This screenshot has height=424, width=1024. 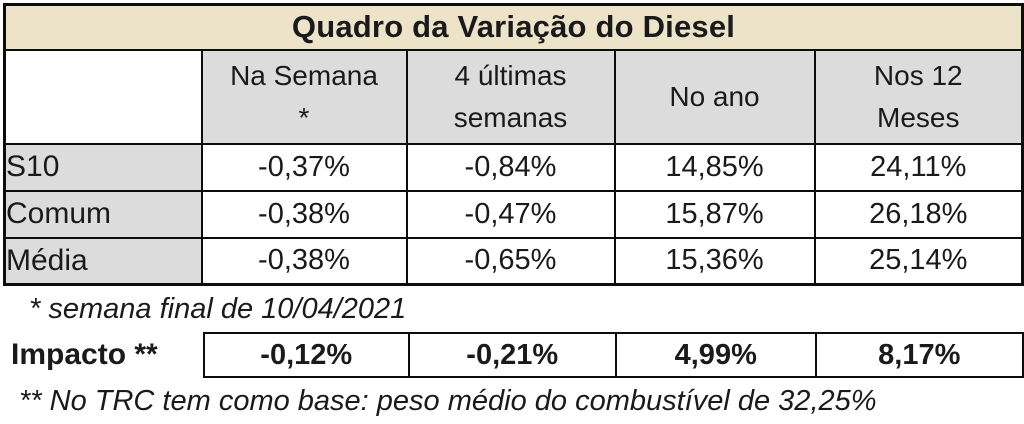 I want to click on impact-cells: -0,12% -0,21% 4,99% 8,17%, so click(x=613, y=355).